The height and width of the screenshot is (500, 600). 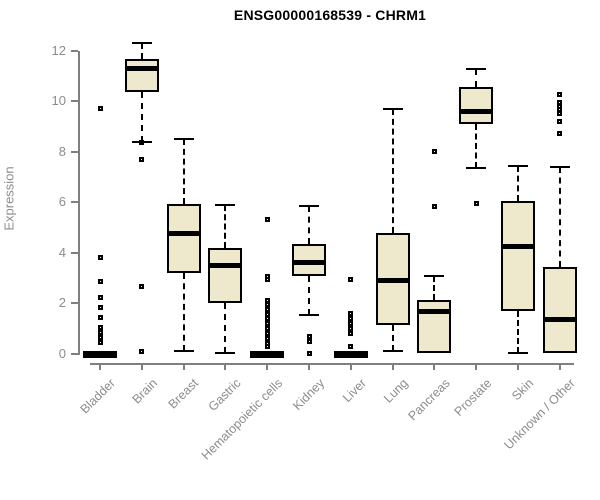 What do you see at coordinates (354, 391) in the screenshot?
I see `x-axis-category-label: Liver` at bounding box center [354, 391].